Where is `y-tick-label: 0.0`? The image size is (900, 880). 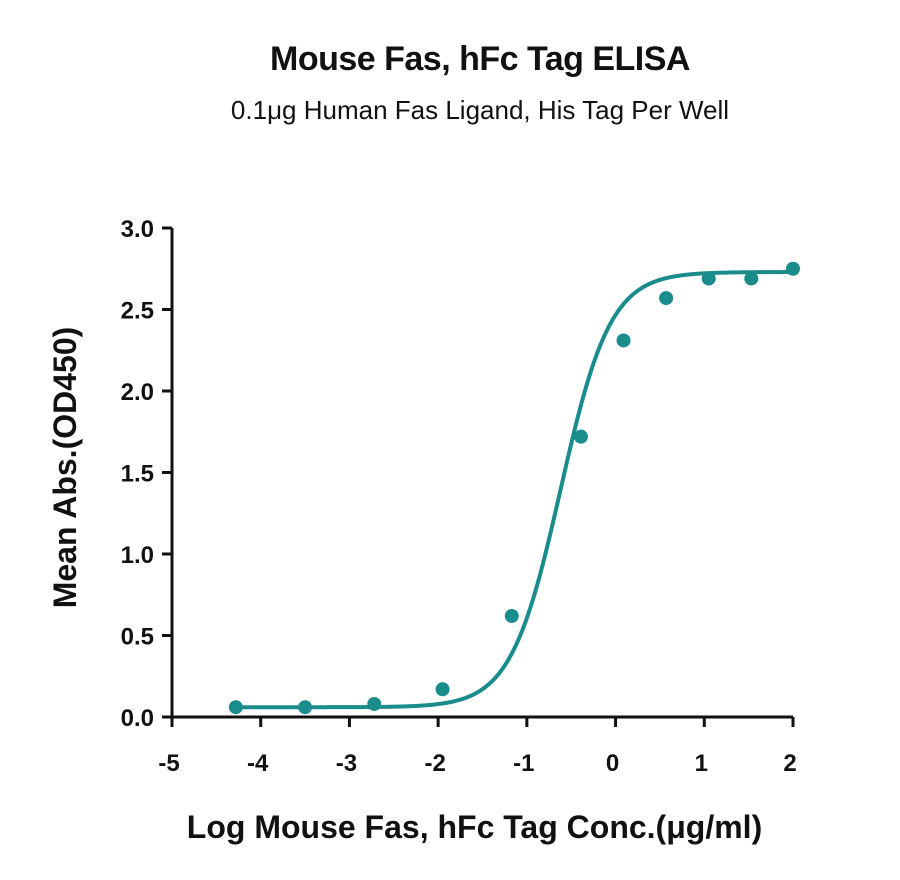 y-tick-label: 0.0 is located at coordinates (137, 718).